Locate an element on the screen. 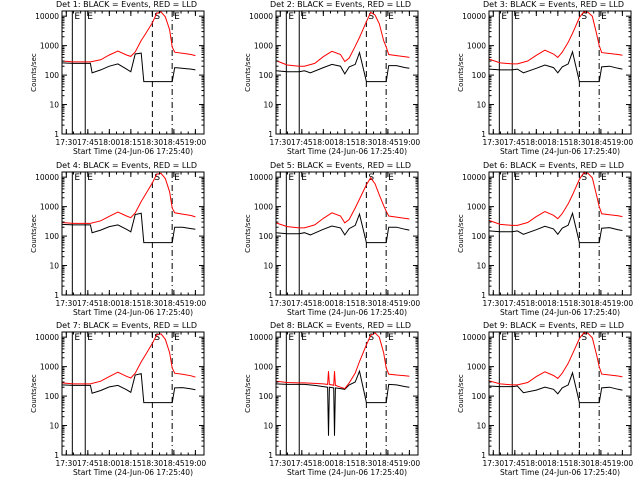  panel-title: Det 9: BLACK = Events, RED = LLD is located at coordinates (553, 325).